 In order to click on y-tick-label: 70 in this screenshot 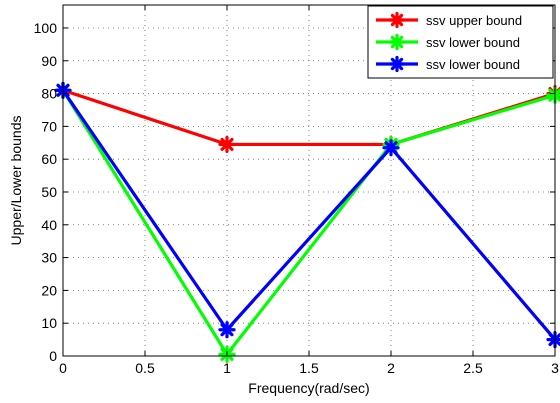, I will do `click(49, 126)`.